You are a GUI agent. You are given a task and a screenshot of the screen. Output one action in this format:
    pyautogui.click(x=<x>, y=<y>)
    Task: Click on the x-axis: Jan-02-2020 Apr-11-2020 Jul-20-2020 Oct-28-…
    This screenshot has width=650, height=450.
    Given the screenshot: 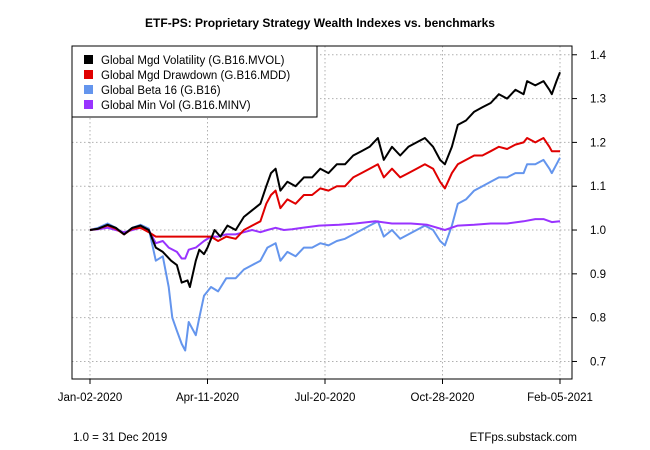 What is the action you would take?
    pyautogui.click(x=325, y=391)
    